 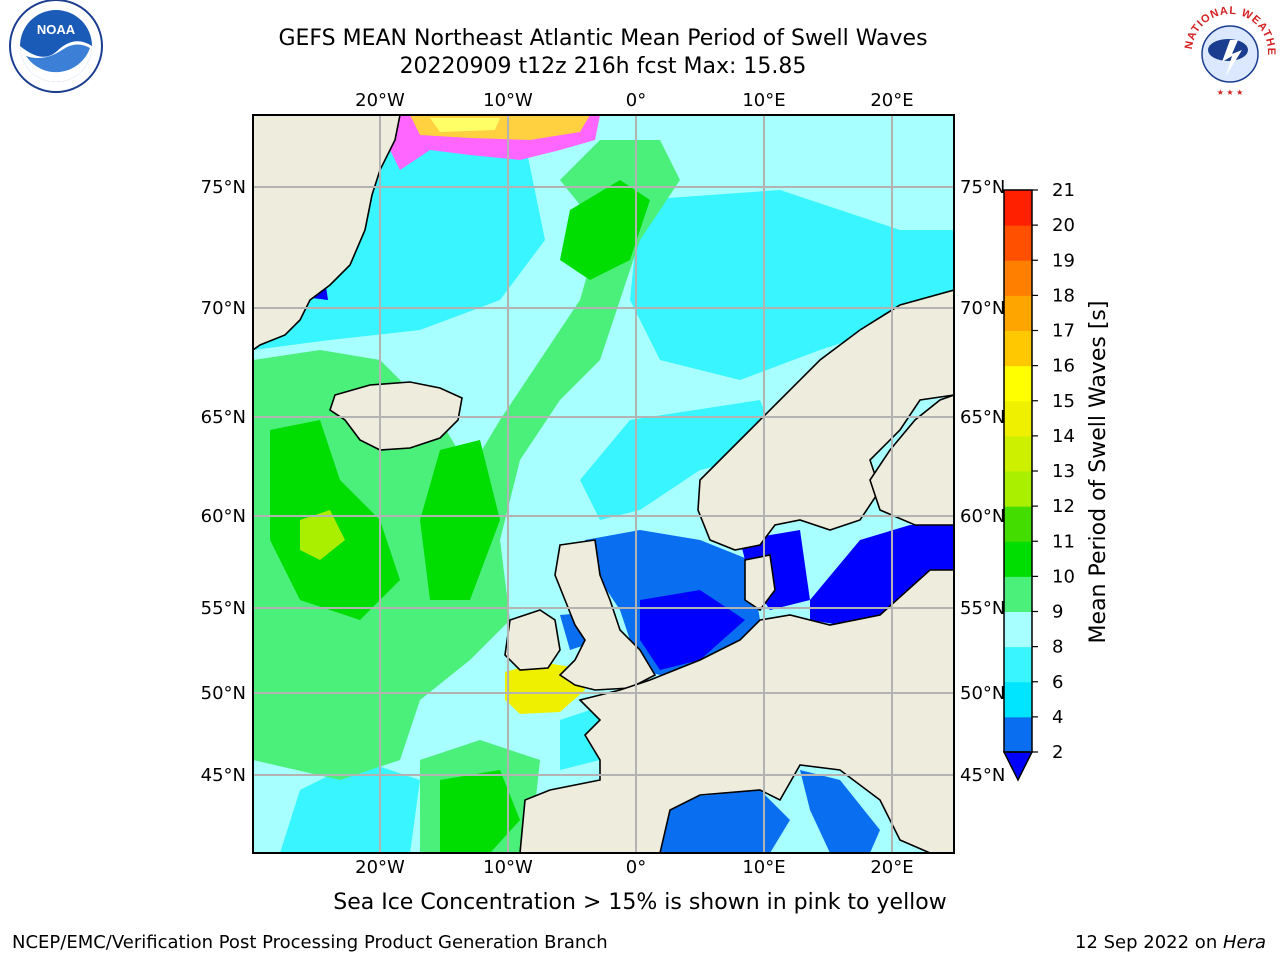 What do you see at coordinates (223, 608) in the screenshot?
I see `lat-label-left: 55°N` at bounding box center [223, 608].